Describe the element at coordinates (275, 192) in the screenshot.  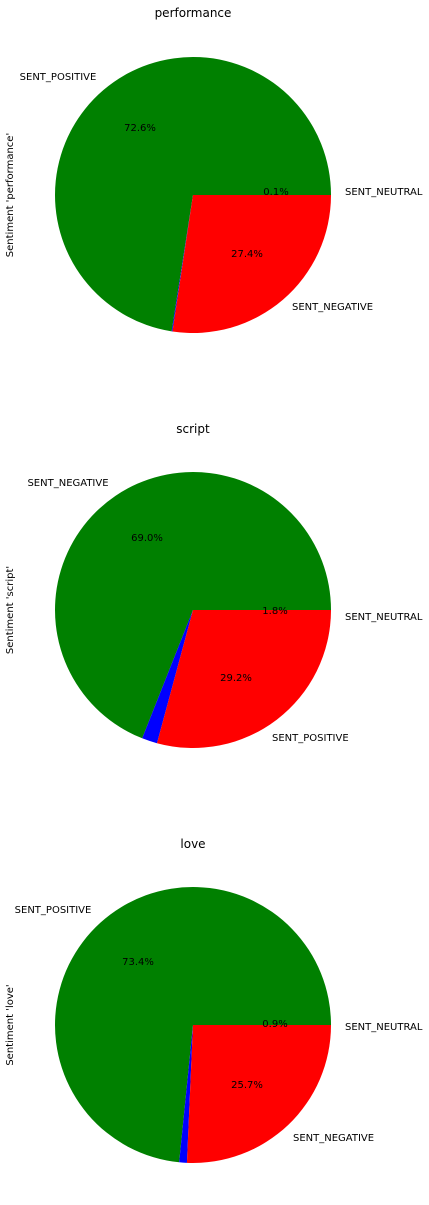
I see `slice-percent-label: 0.1%` at that location.